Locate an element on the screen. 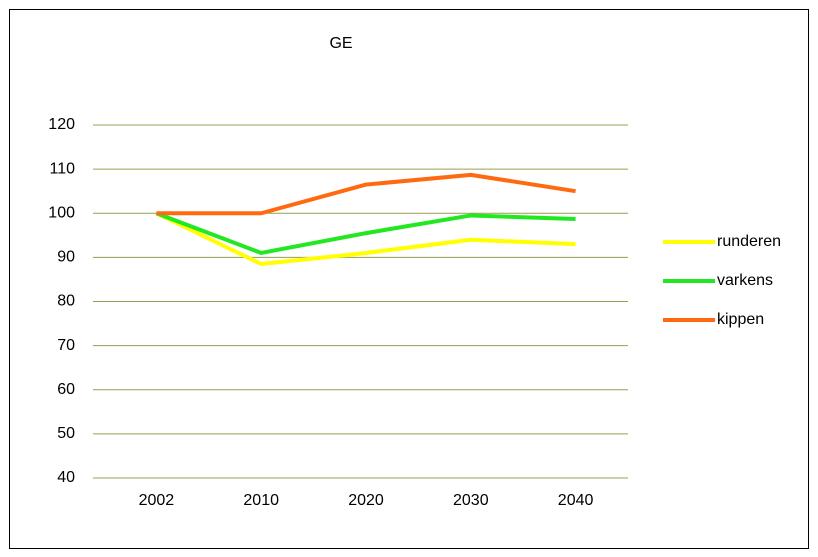  x-tick-label: 2020 is located at coordinates (366, 500).